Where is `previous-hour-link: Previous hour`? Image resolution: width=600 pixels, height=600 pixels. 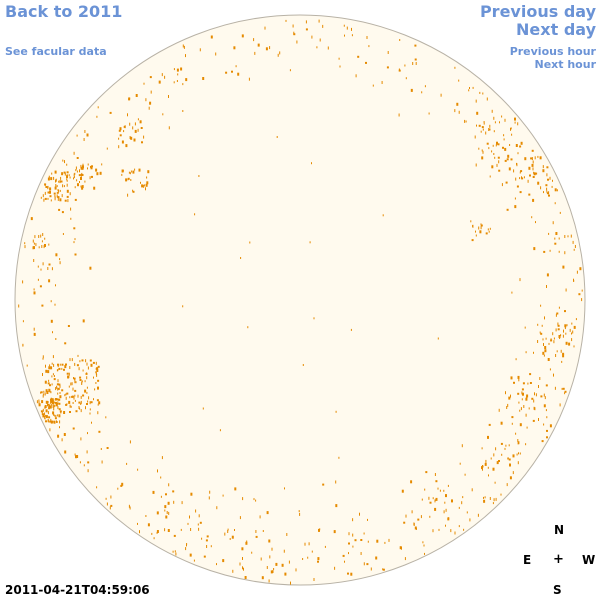
previous-hour-link: Previous hour is located at coordinates (552, 51).